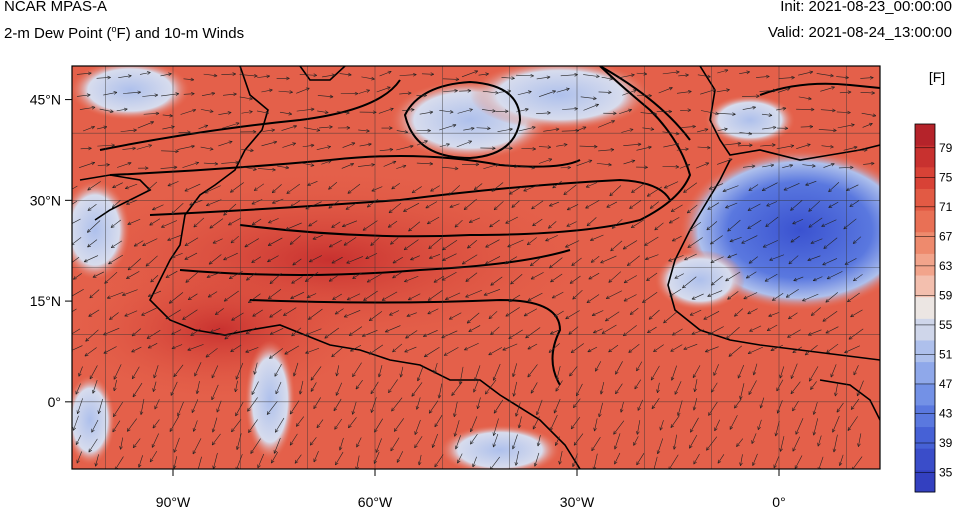 Image resolution: width=956 pixels, height=511 pixels. Describe the element at coordinates (58, 33) in the screenshot. I see `product-title-prefix: 2-m Dew Point (` at that location.